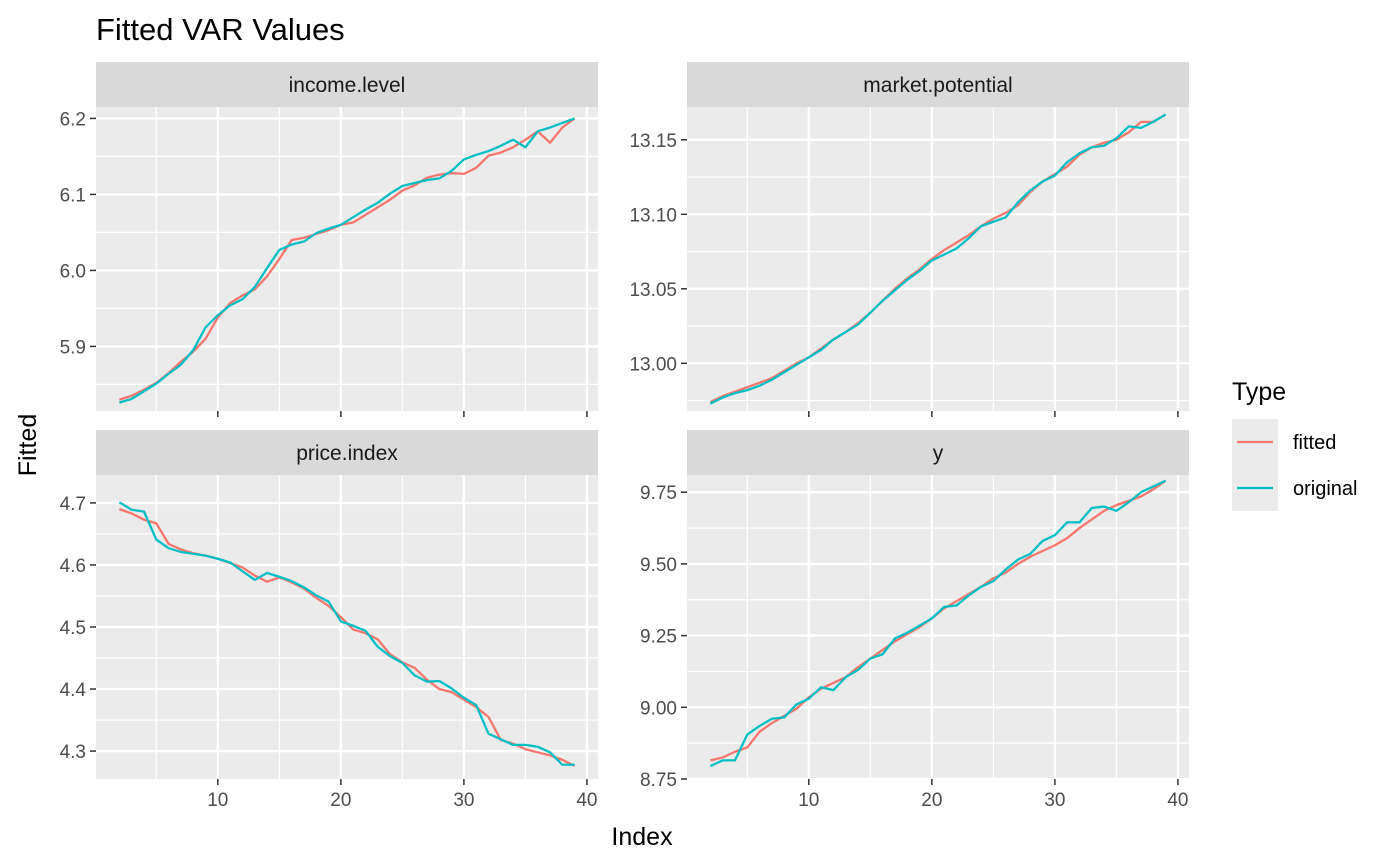 Image resolution: width=1400 pixels, height=866 pixels. I want to click on y-tick-label: 6.1, so click(73, 195).